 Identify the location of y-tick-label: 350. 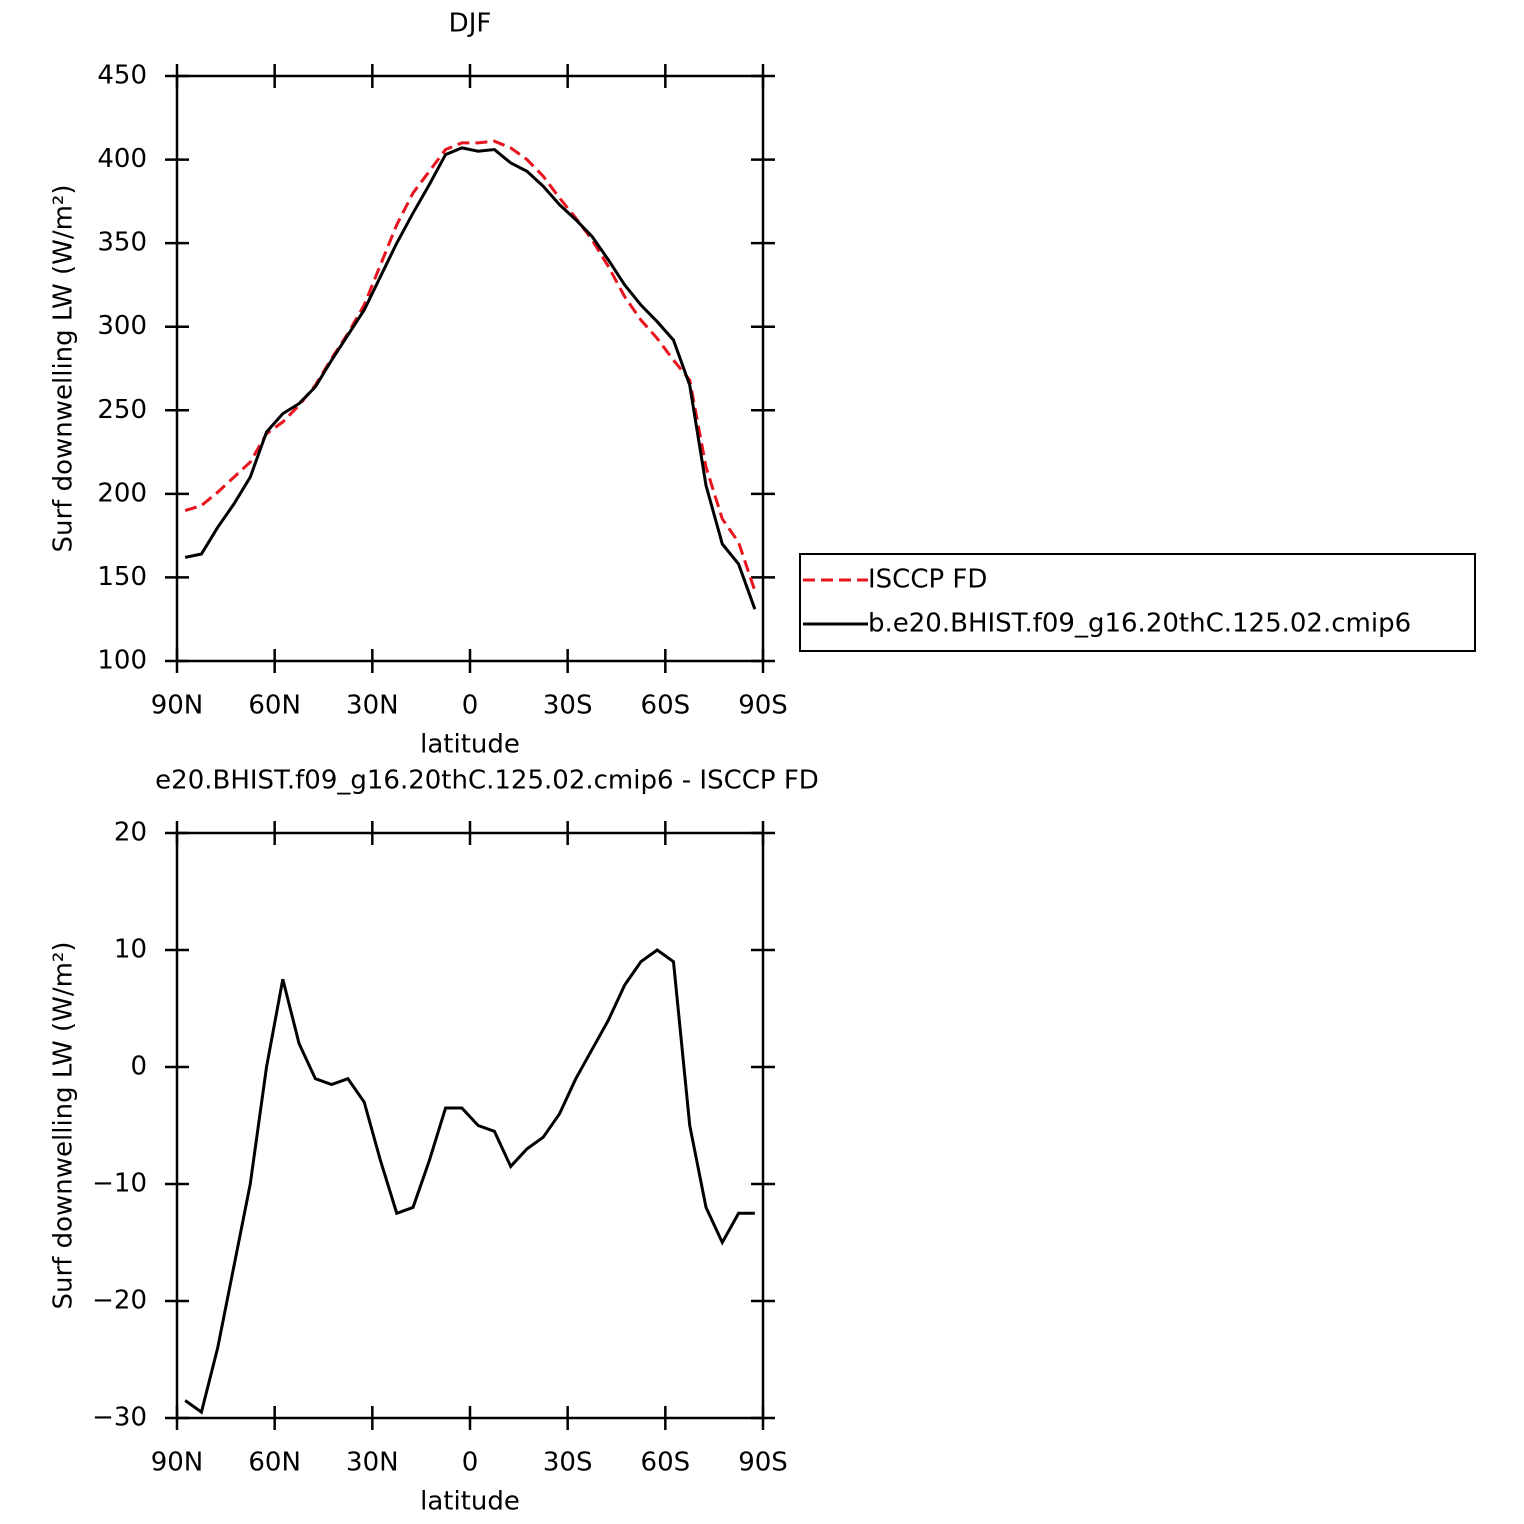
(122, 243).